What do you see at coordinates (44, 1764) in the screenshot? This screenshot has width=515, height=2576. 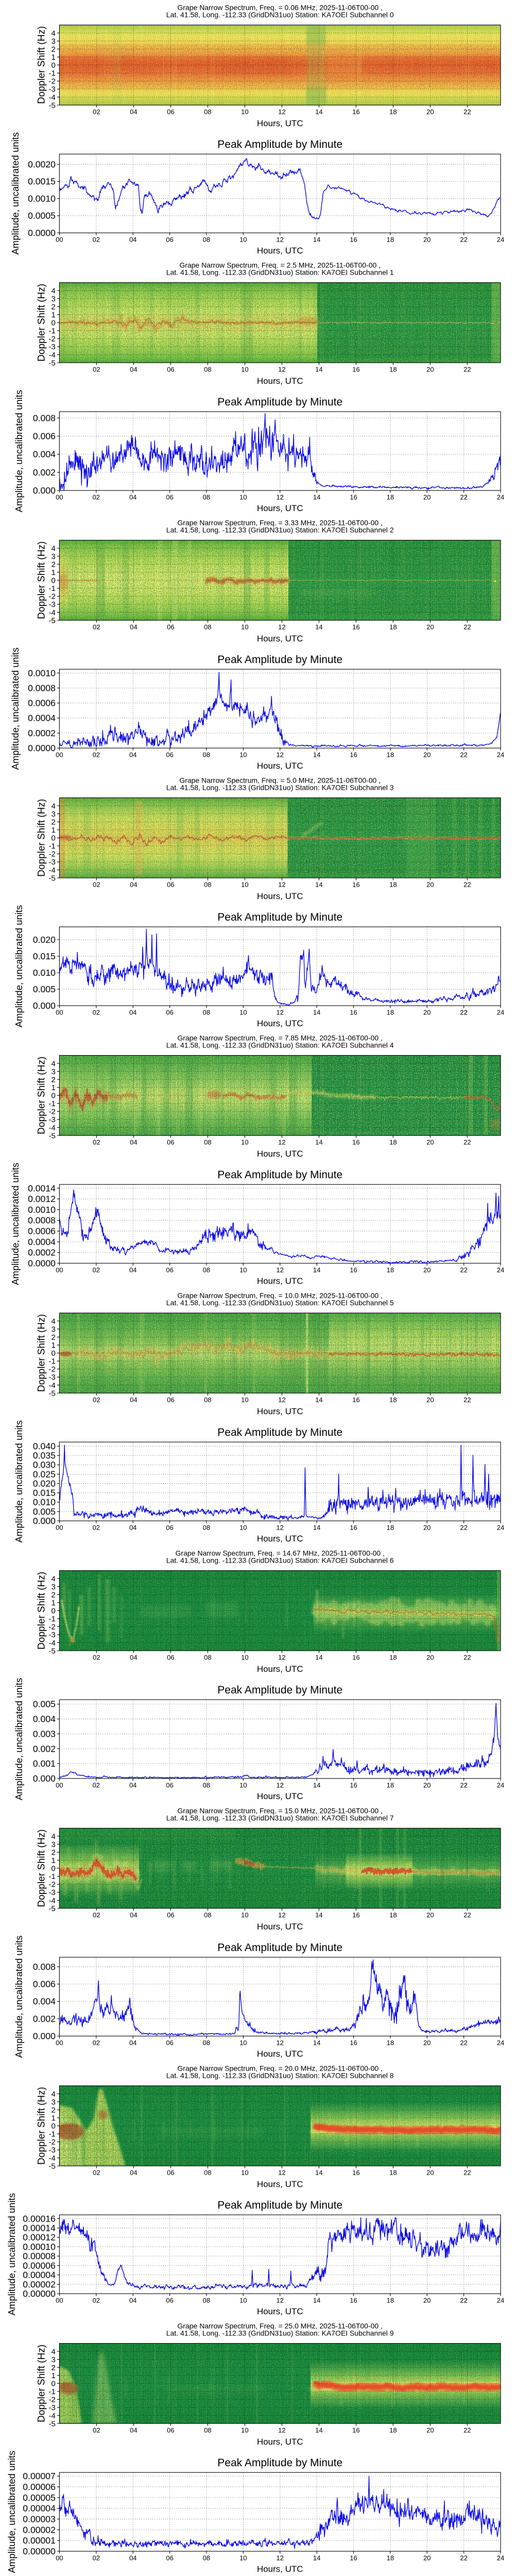 I see `svg-text: 0.001` at bounding box center [44, 1764].